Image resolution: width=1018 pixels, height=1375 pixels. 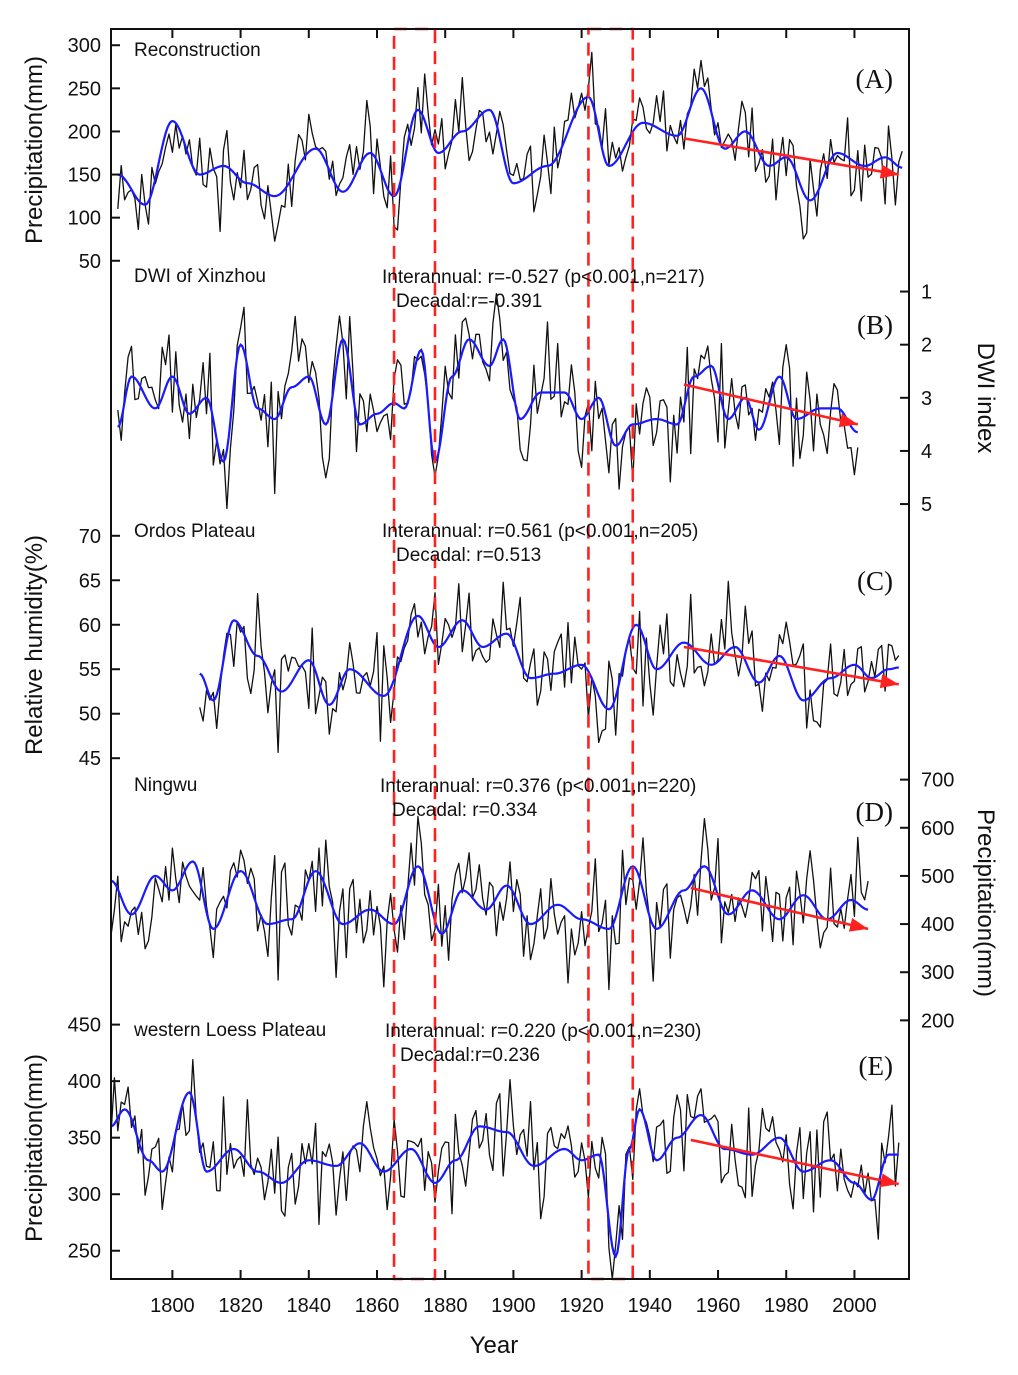 I want to click on panel-label-3: (D), so click(x=874, y=812).